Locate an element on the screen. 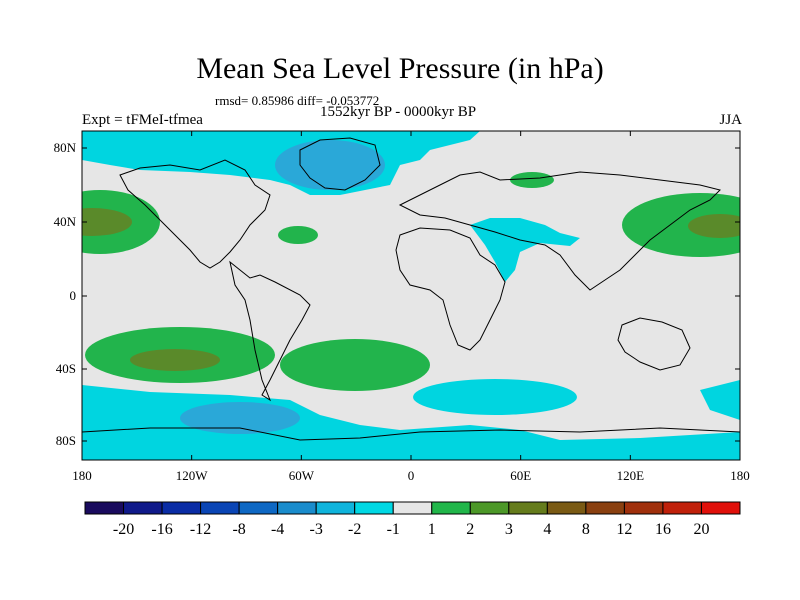 The height and width of the screenshot is (600, 800). colorbar-label: -16 is located at coordinates (161, 529).